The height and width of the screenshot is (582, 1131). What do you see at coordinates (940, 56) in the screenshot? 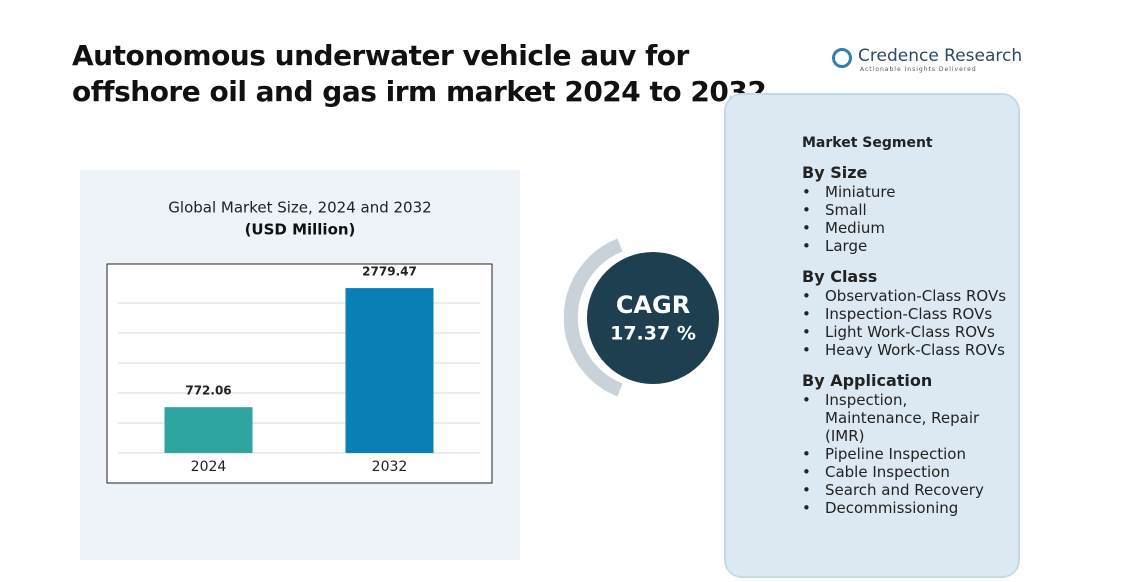
I see `logo-name: Credence Research` at bounding box center [940, 56].